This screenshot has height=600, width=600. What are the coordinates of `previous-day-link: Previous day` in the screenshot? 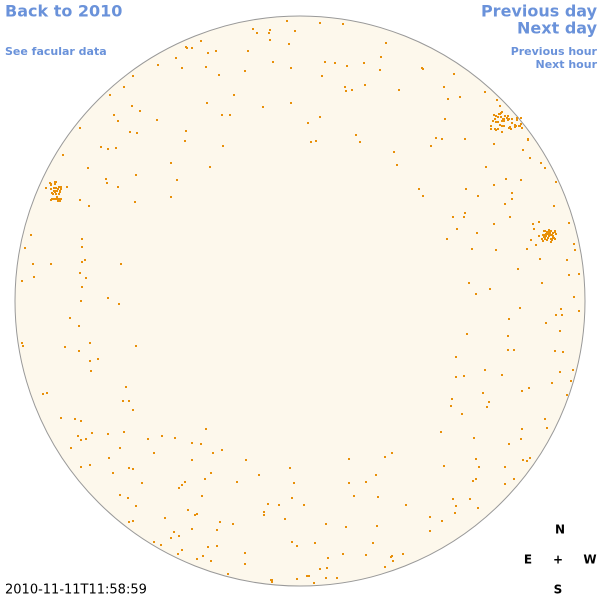 It's located at (539, 11).